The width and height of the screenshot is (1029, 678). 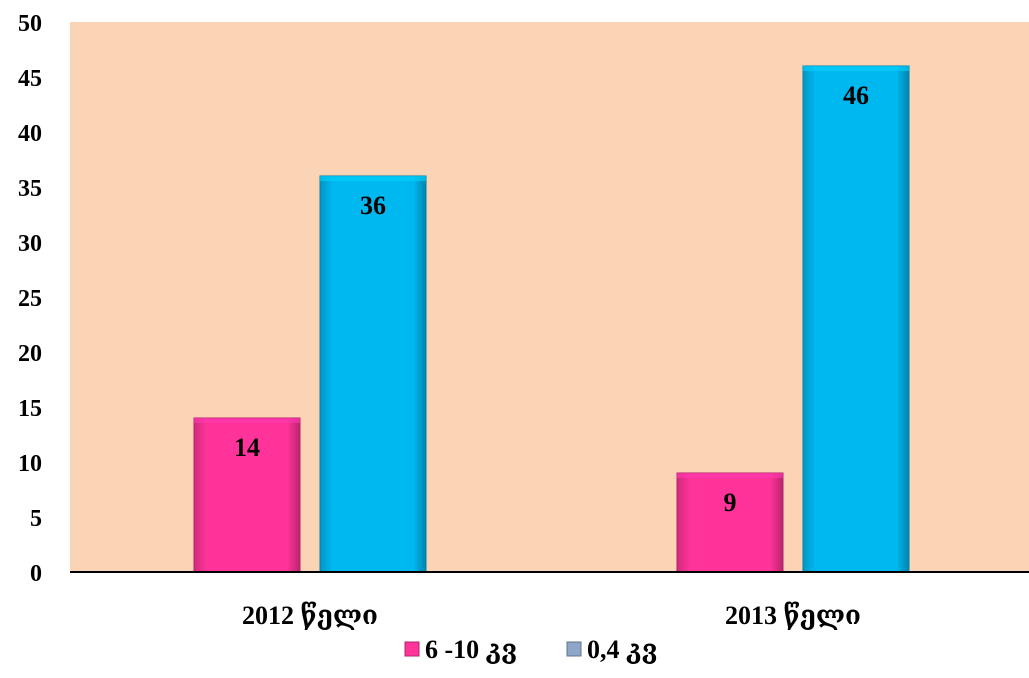 What do you see at coordinates (36, 574) in the screenshot?
I see `y-tick-label: 0` at bounding box center [36, 574].